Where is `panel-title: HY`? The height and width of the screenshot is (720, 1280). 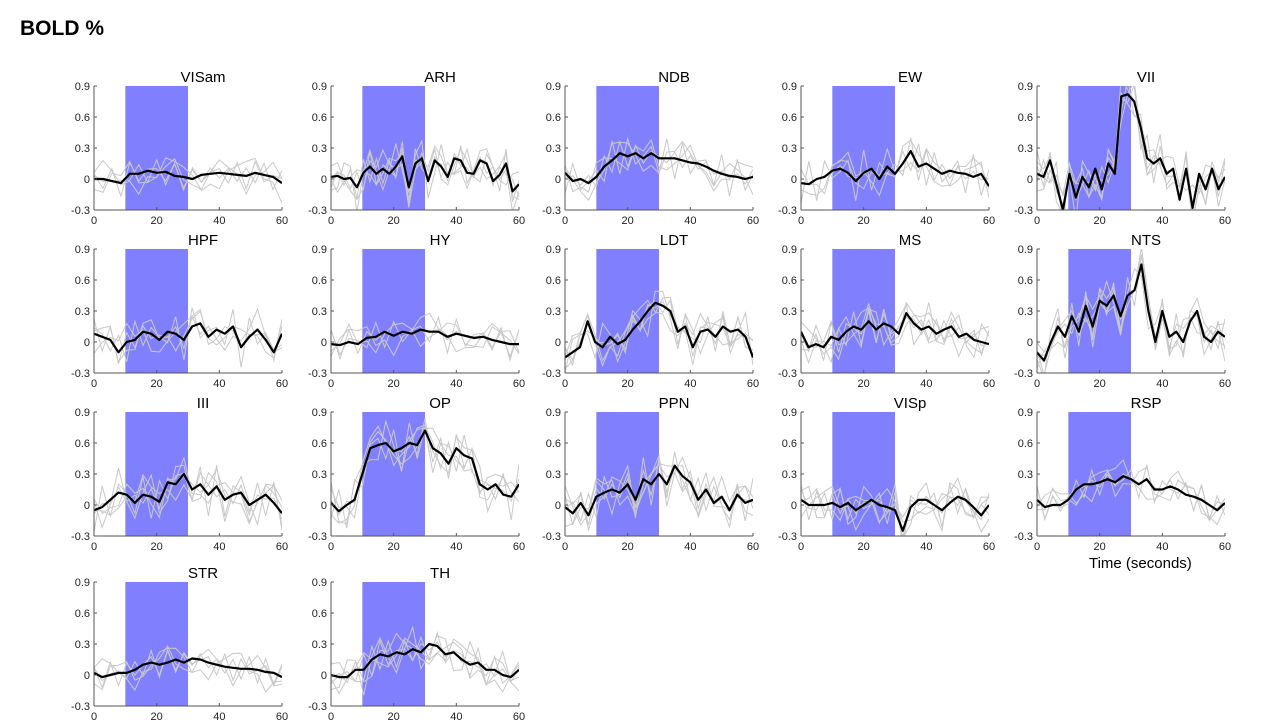 panel-title: HY is located at coordinates (440, 240).